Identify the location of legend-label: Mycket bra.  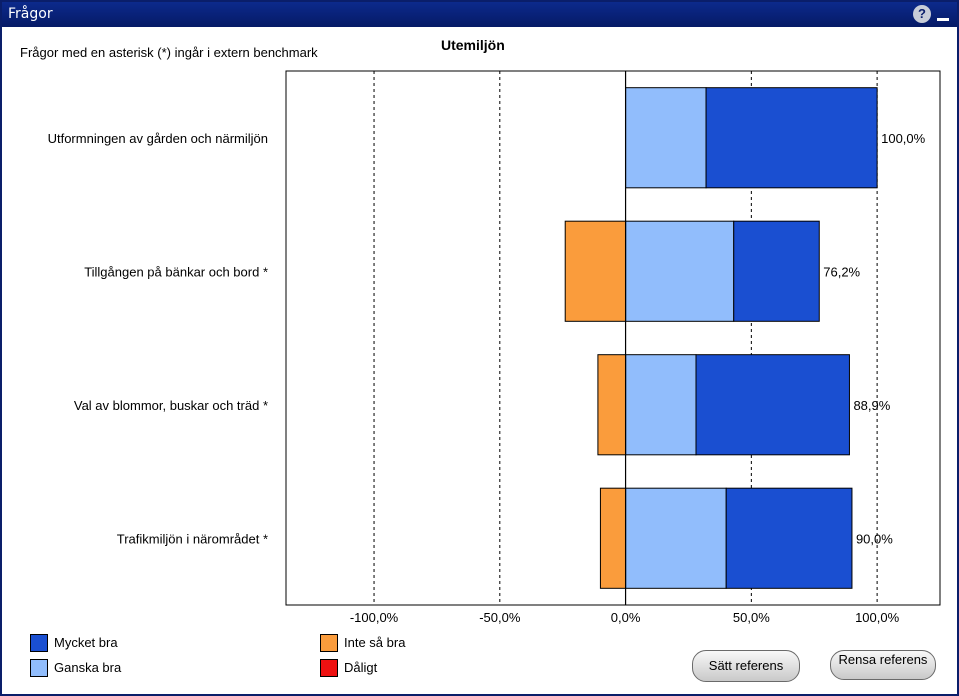
(86, 642).